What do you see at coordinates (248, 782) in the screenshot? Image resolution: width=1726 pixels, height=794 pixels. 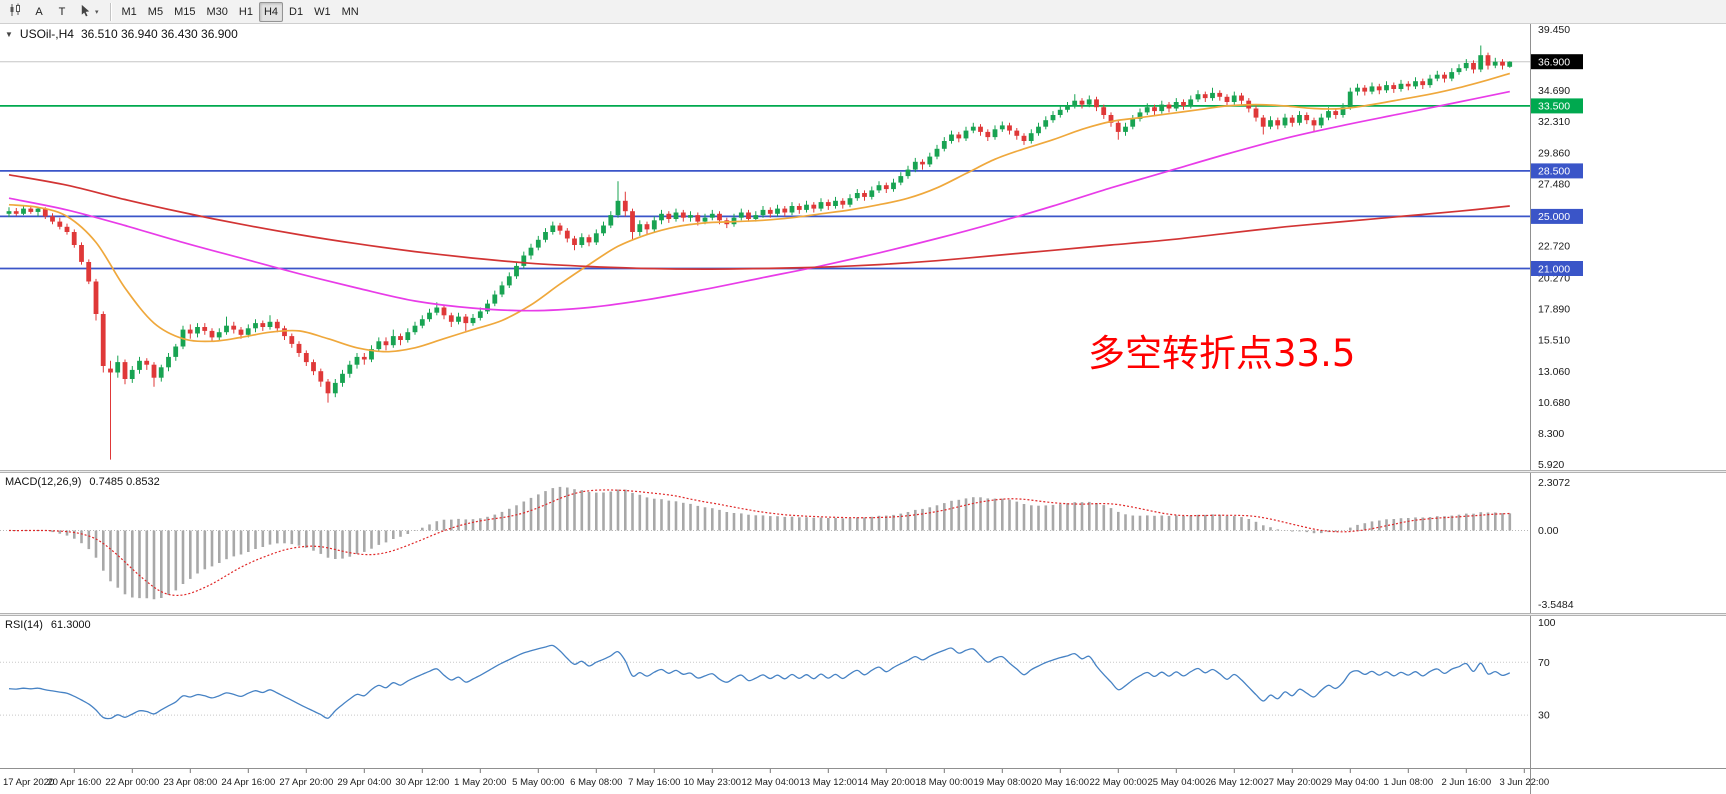 I see `time-label: 24 Apr 16:00` at bounding box center [248, 782].